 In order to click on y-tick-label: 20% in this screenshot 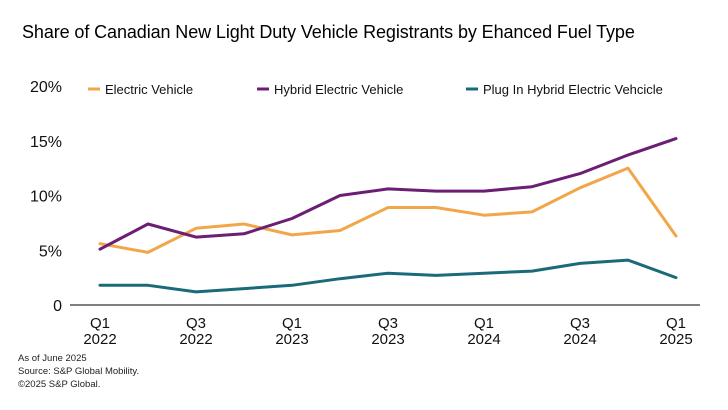, I will do `click(46, 87)`.